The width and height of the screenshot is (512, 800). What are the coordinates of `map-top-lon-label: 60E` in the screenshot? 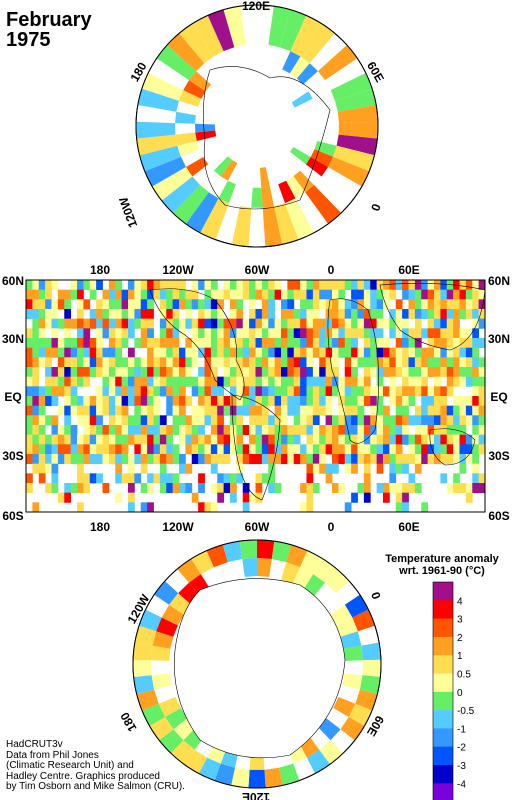 It's located at (408, 270).